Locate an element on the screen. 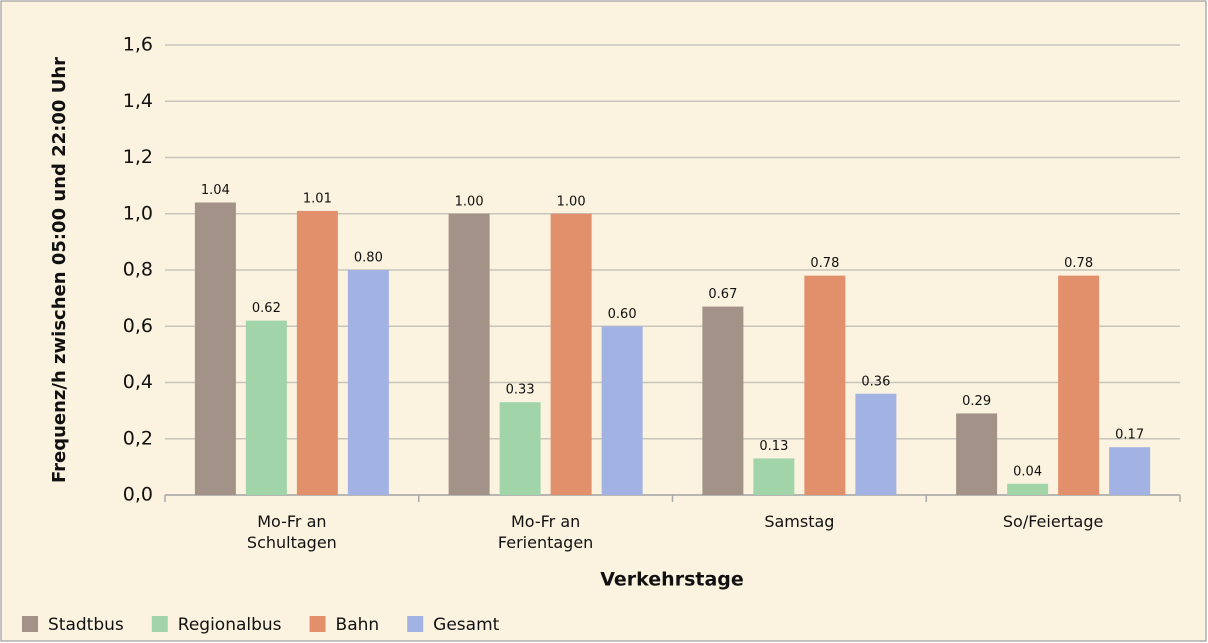 This screenshot has height=643, width=1208. value-label: 0.60 is located at coordinates (622, 314).